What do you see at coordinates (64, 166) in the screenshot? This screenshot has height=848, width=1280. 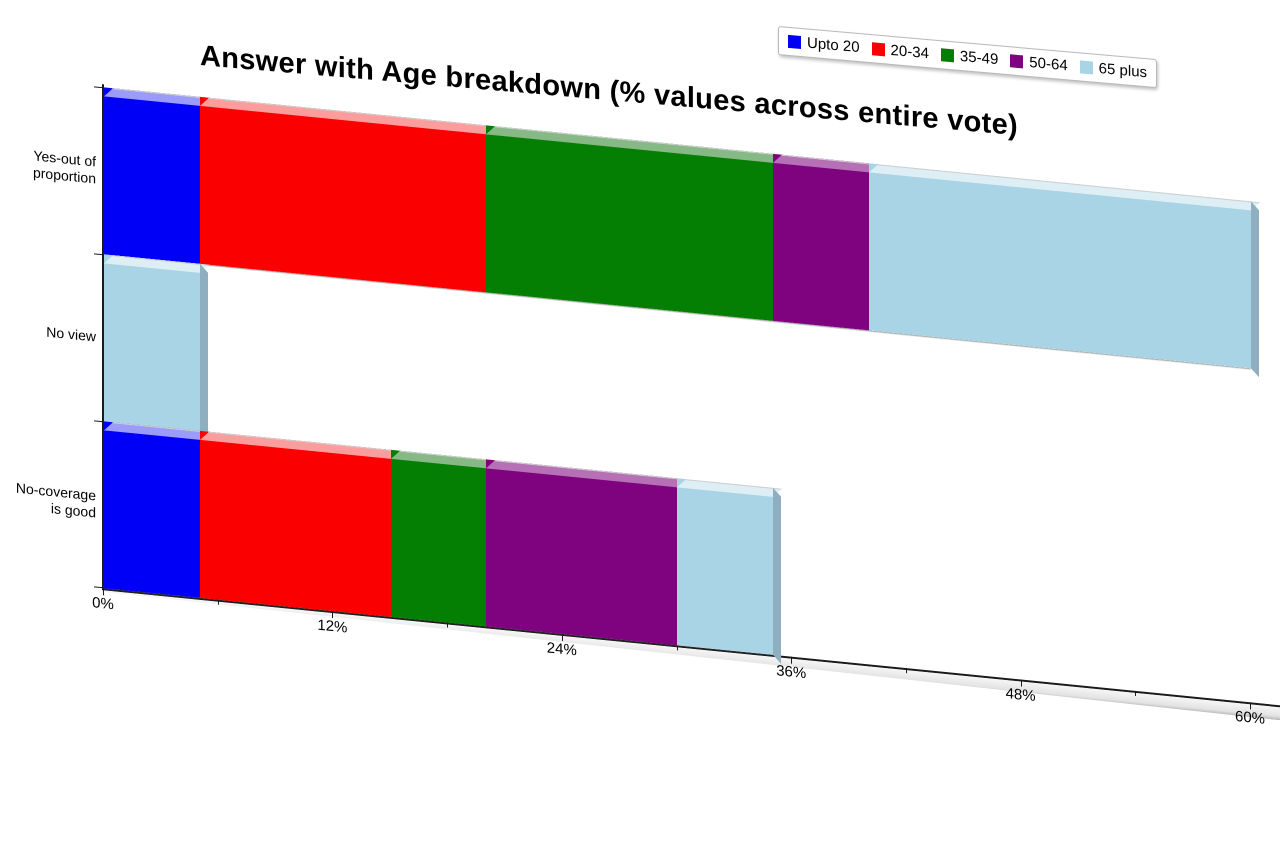 I see `category-label: Yes-out of proportion` at bounding box center [64, 166].